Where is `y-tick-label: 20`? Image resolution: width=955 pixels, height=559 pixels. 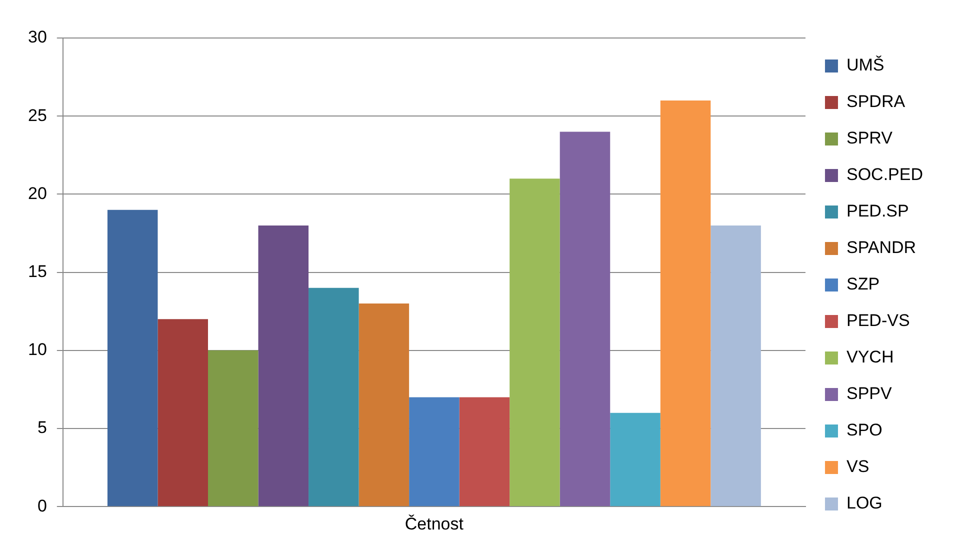
y-tick-label: 20 is located at coordinates (37, 193).